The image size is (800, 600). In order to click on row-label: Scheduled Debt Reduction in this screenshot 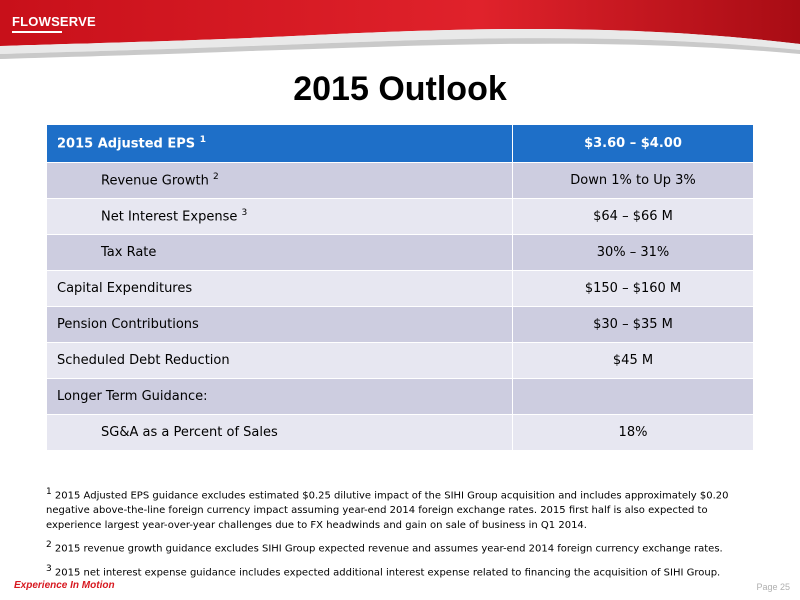, I will do `click(279, 360)`.